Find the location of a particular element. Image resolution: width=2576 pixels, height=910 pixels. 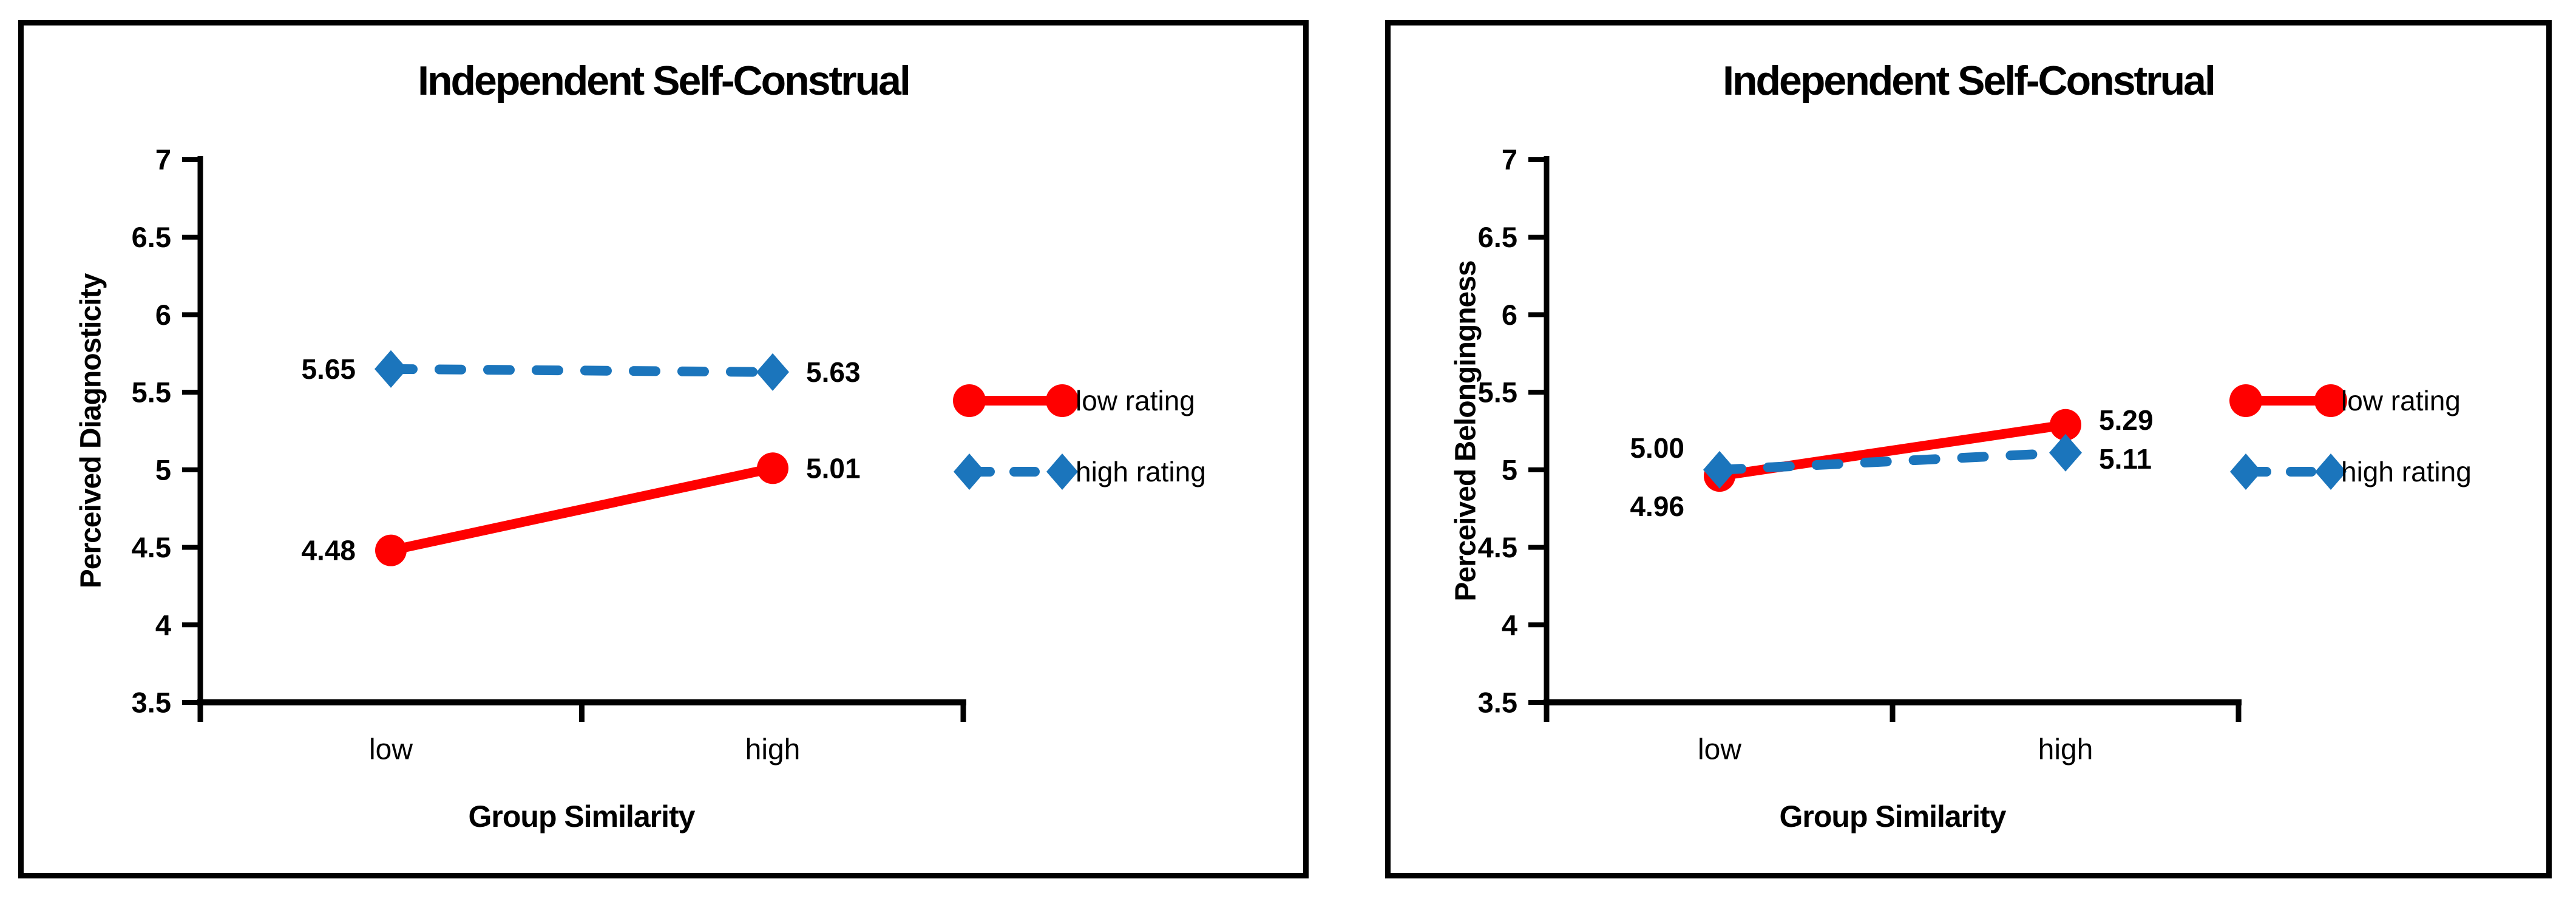

data-point-label: 5.00 is located at coordinates (1657, 448).